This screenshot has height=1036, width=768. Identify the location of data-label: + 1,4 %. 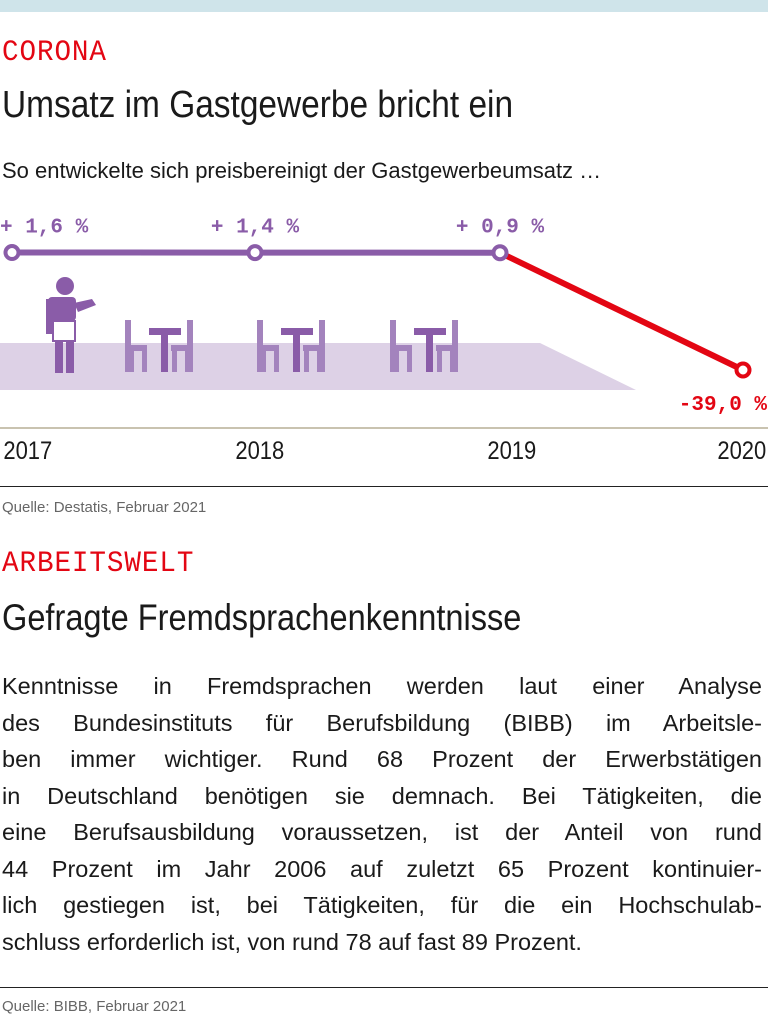
(255, 228).